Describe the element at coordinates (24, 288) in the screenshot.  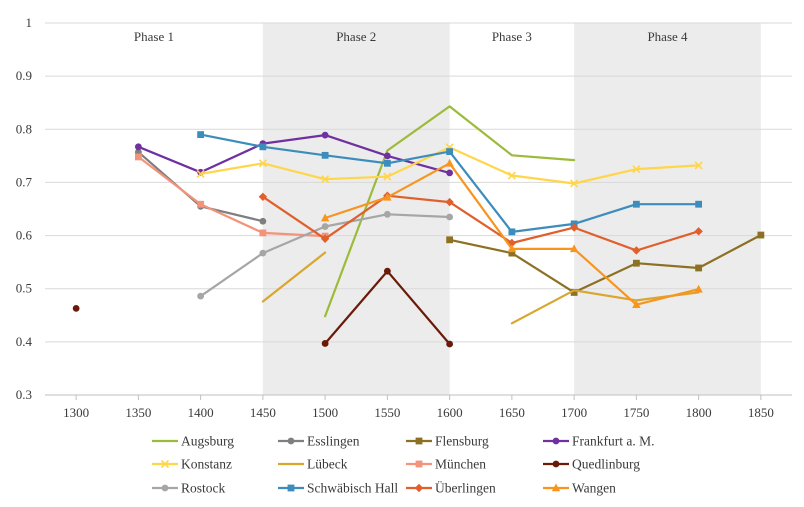
I see `y-tick-label: 0.5` at that location.